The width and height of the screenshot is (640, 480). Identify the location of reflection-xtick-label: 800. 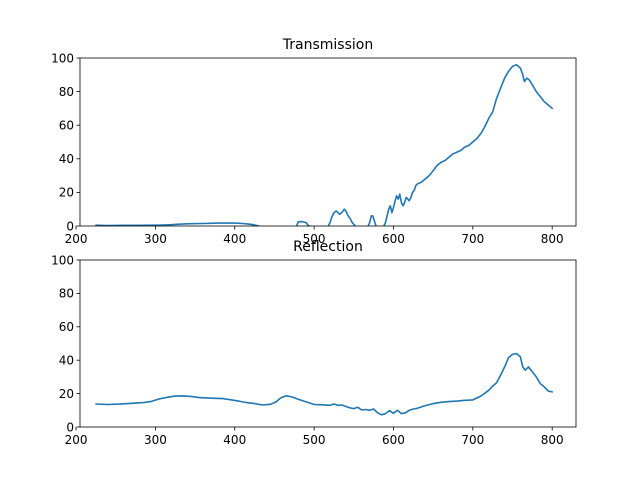
(552, 440).